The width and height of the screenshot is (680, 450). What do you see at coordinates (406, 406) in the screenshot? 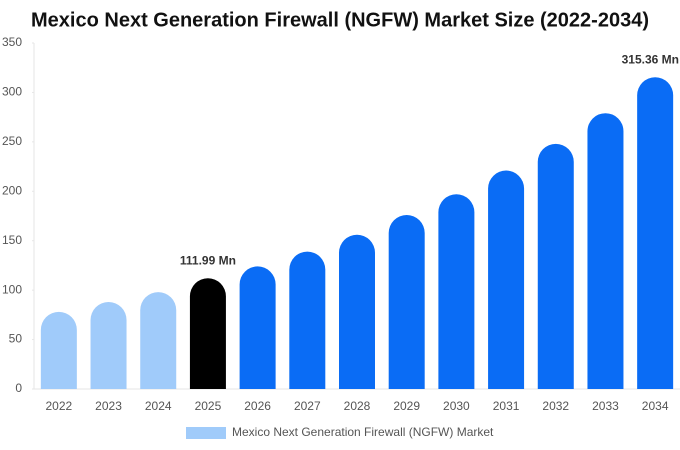
I see `x-tick-label: 2029` at bounding box center [406, 406].